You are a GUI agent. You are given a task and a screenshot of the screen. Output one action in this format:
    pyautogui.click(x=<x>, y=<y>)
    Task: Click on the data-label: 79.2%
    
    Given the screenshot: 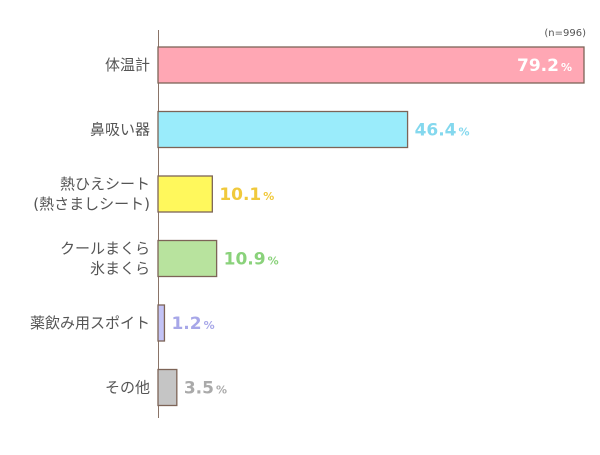 What is the action you would take?
    pyautogui.click(x=544, y=66)
    